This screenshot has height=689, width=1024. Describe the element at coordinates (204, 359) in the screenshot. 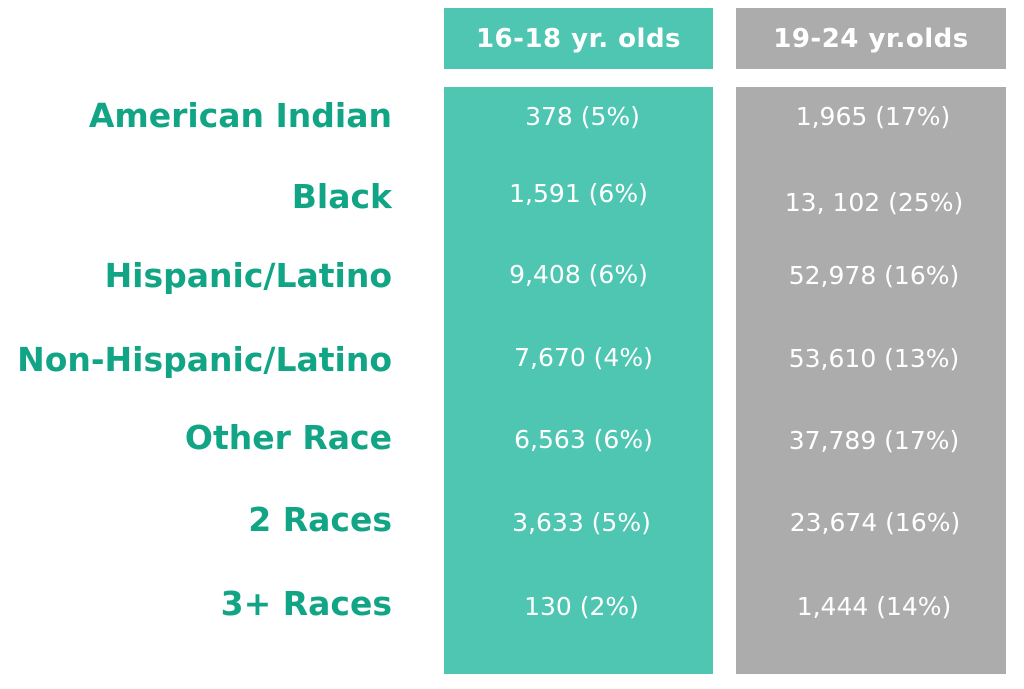

I see `row-label-non-hispanic-latino: Non-Hispanic/Latino` at that location.